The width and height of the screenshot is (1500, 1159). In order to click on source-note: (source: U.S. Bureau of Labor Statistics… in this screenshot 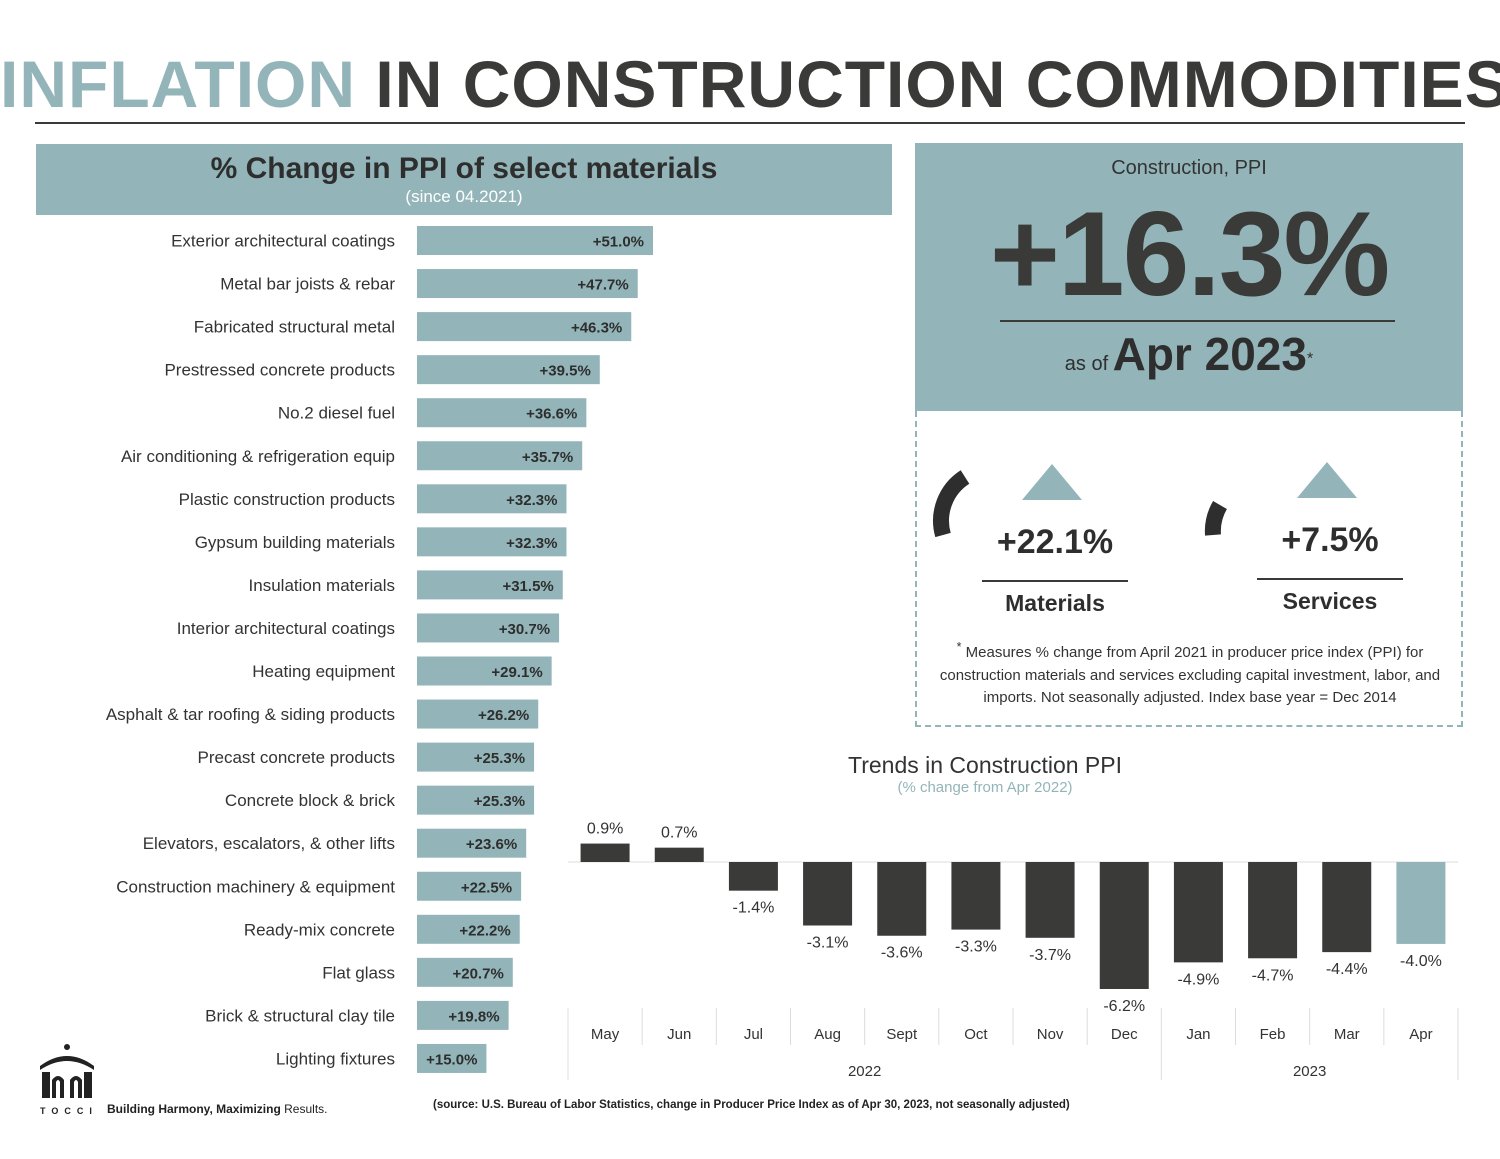, I will do `click(751, 1105)`.